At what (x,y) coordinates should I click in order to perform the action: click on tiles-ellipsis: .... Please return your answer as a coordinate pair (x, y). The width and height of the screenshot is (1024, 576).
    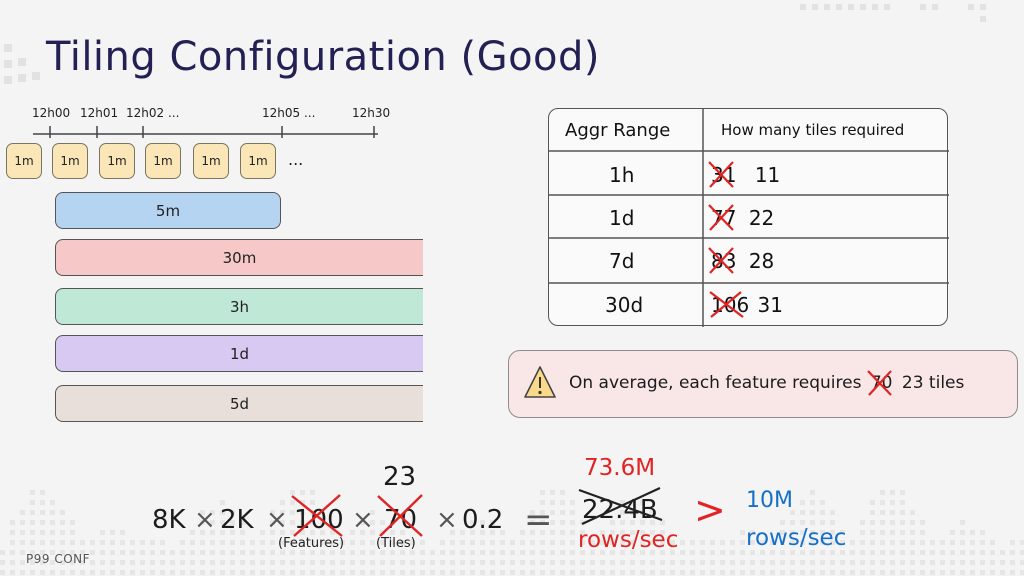
    Looking at the image, I should click on (296, 159).